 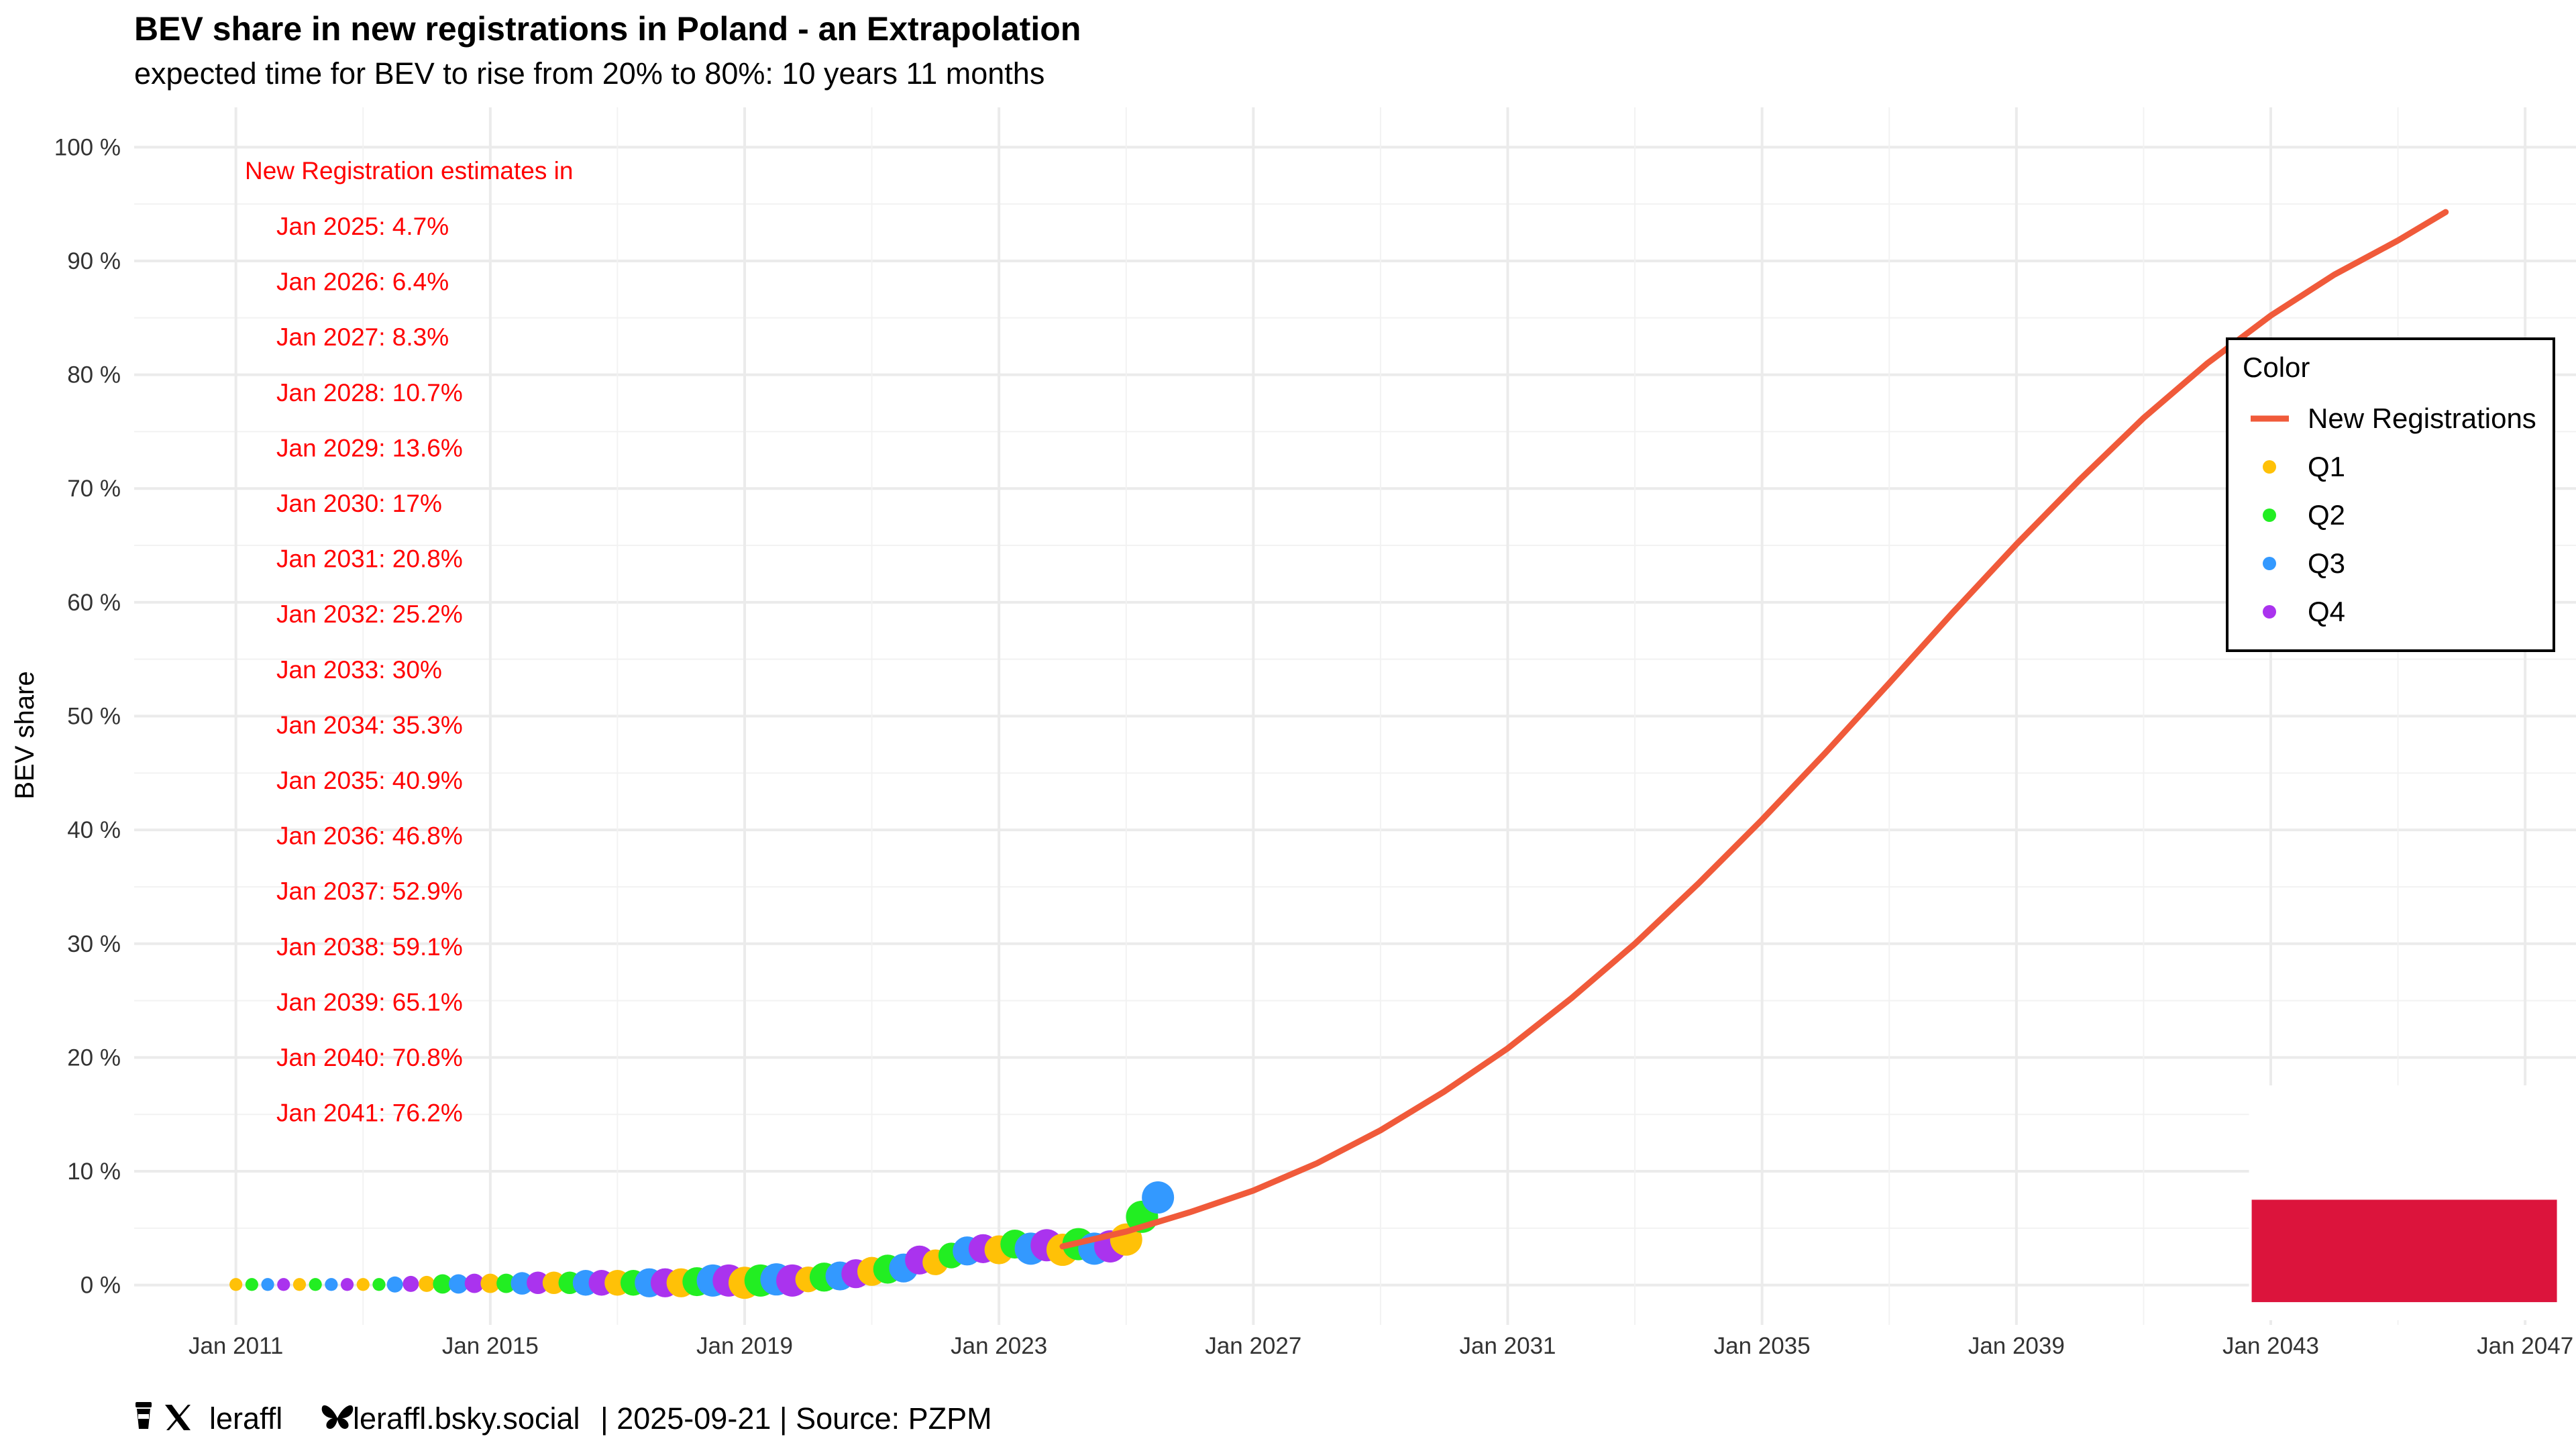 I want to click on y-tick-label: 80 %, so click(x=94, y=375).